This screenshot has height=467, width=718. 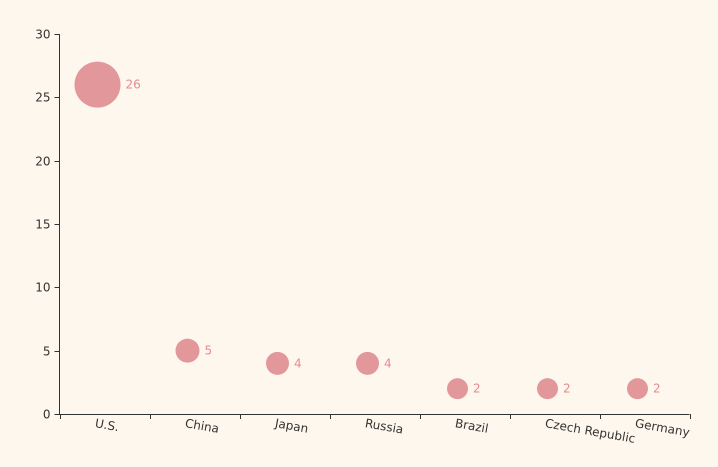 I want to click on x-tick-label: Czech Republic, so click(x=590, y=431).